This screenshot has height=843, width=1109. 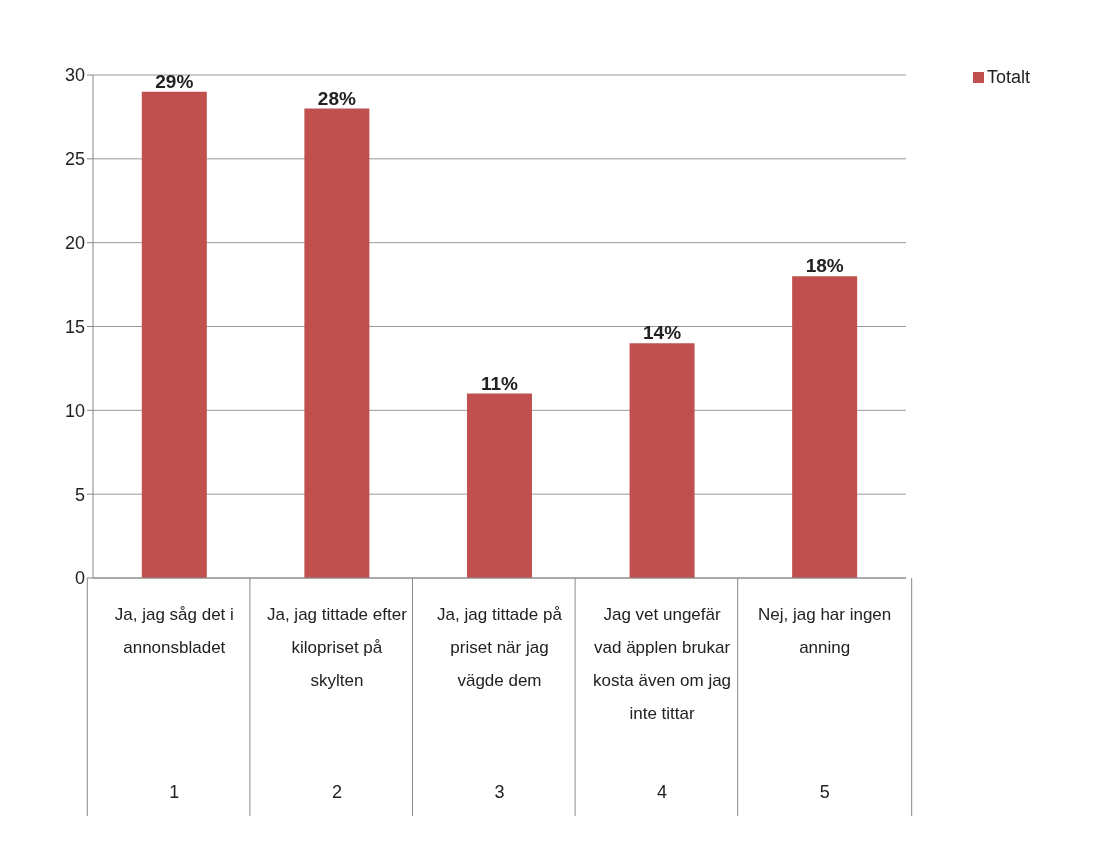 What do you see at coordinates (336, 98) in the screenshot?
I see `data-label: 28%` at bounding box center [336, 98].